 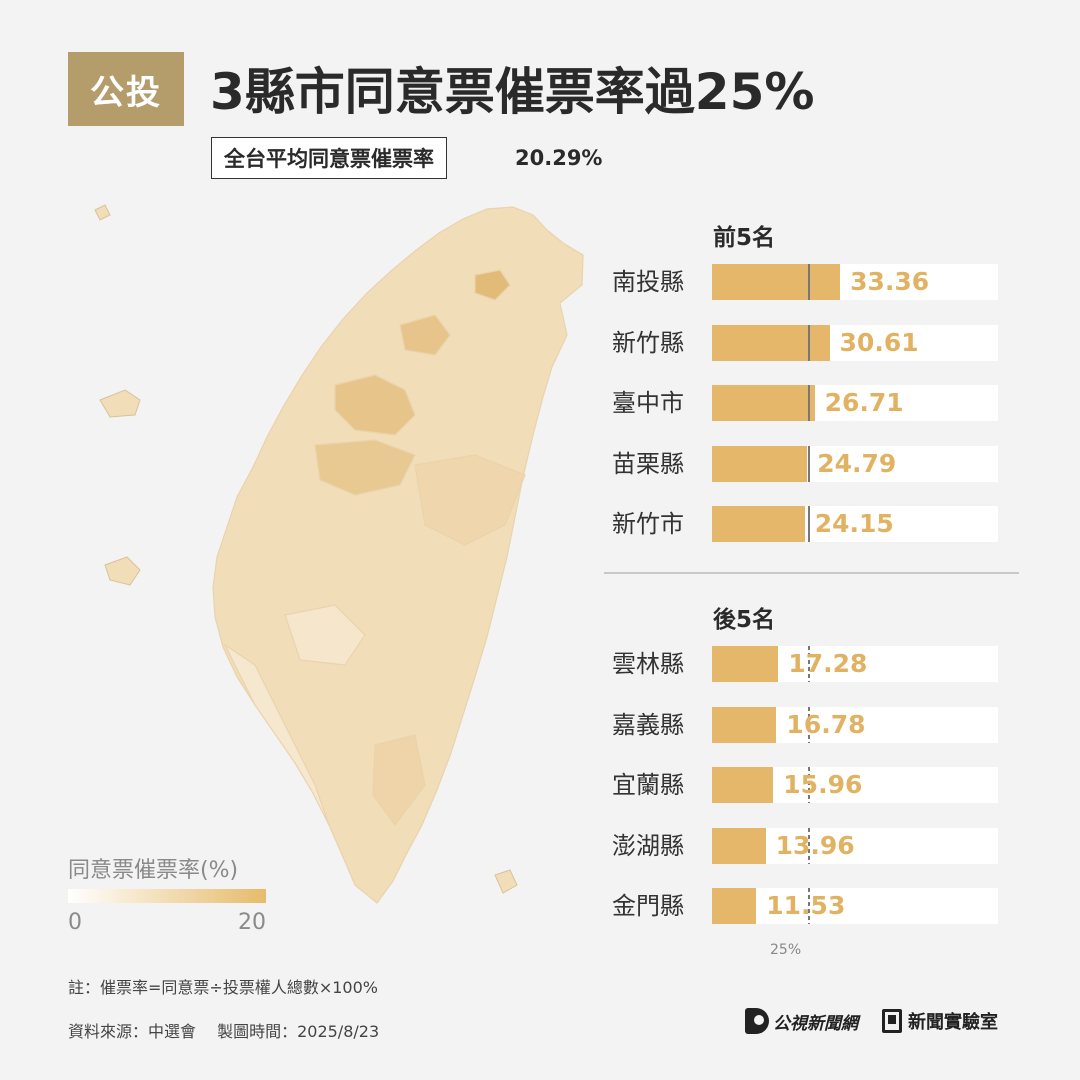 I want to click on bar-value-label: 15.96, so click(x=823, y=784).